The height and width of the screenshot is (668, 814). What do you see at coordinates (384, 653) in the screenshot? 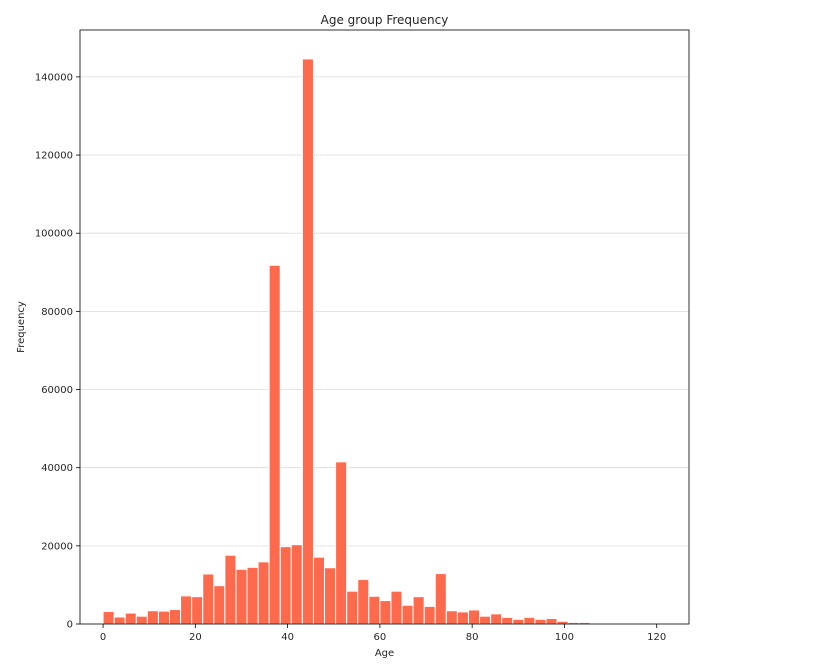
I see `x-axis-label: Age` at bounding box center [384, 653].